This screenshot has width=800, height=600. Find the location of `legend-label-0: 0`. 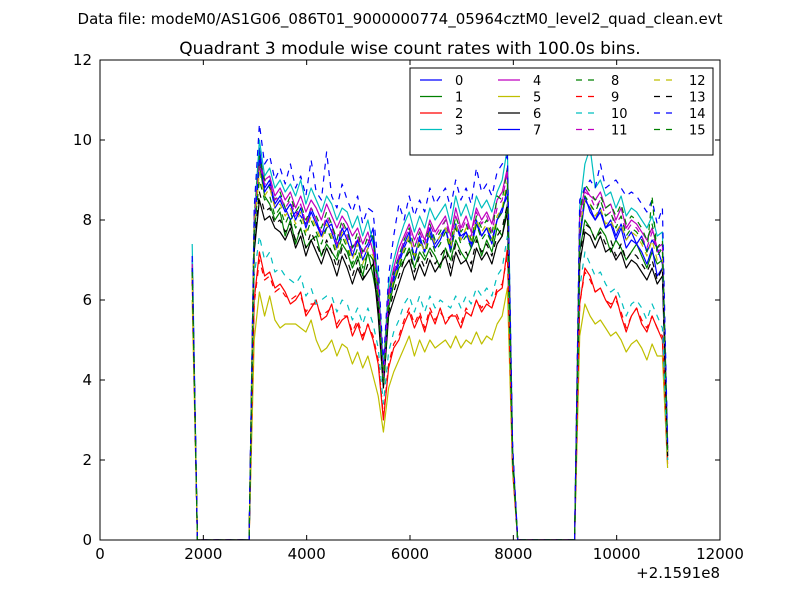

legend-label-0: 0 is located at coordinates (459, 81).